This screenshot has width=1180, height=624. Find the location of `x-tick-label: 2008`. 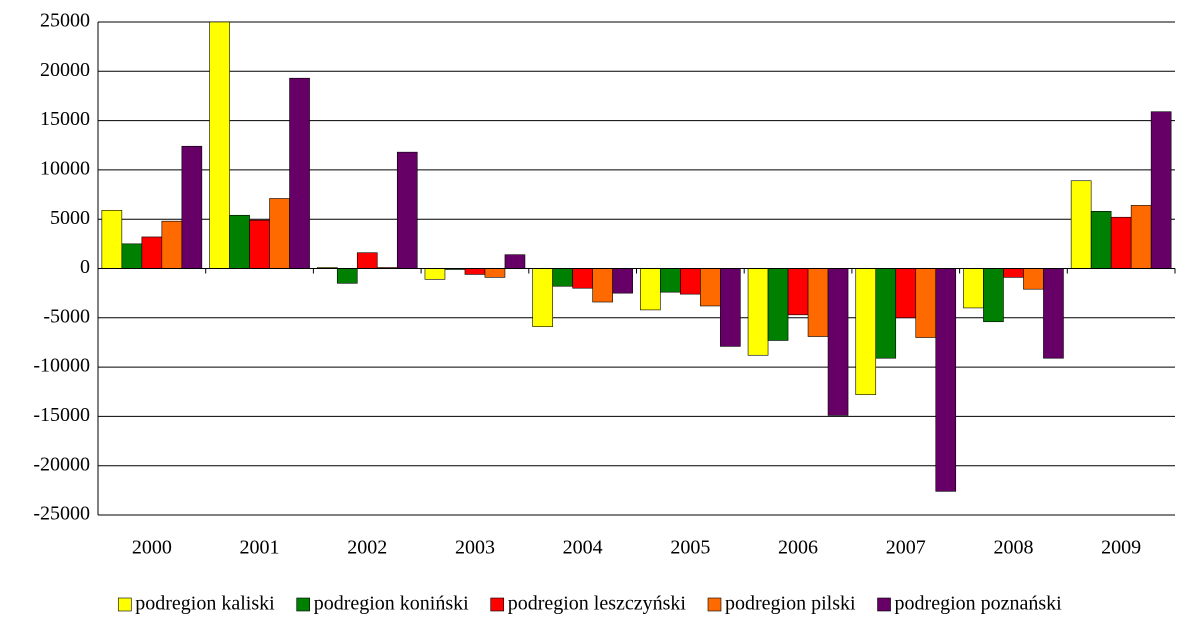

x-tick-label: 2008 is located at coordinates (1013, 548).